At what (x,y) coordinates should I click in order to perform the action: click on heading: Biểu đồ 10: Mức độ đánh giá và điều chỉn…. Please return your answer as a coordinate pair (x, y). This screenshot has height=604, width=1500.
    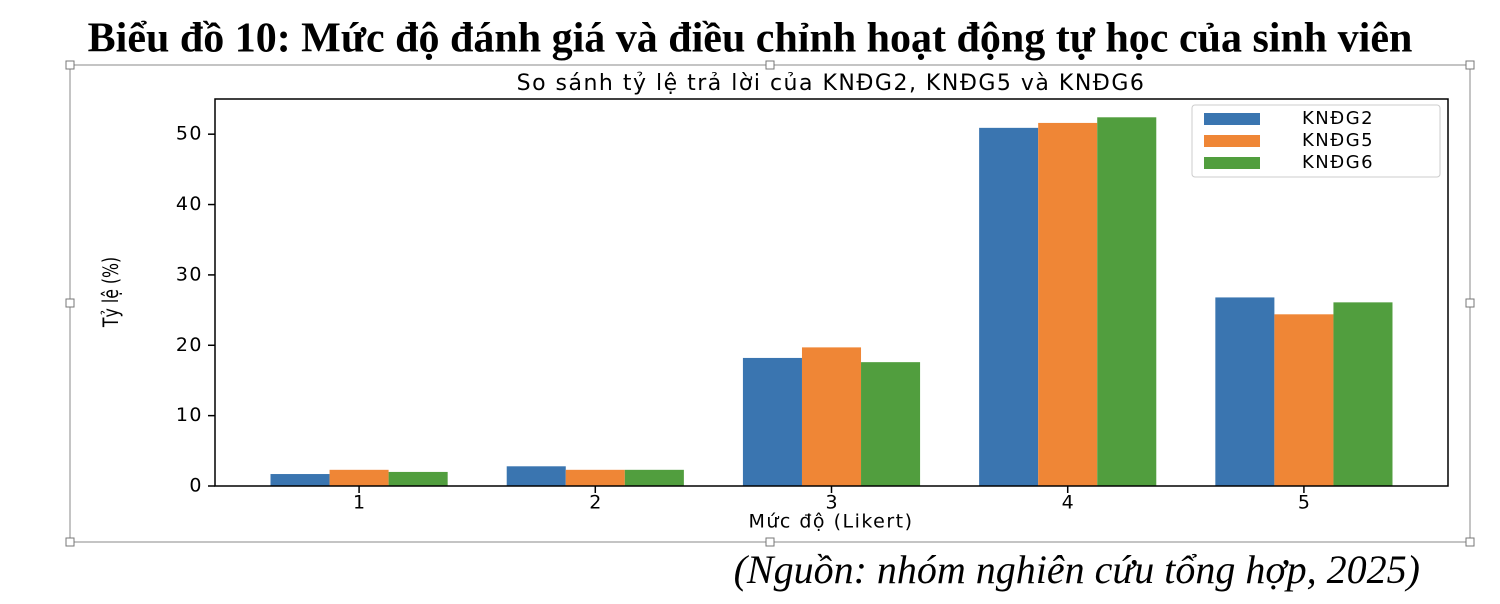
    Looking at the image, I should click on (750, 39).